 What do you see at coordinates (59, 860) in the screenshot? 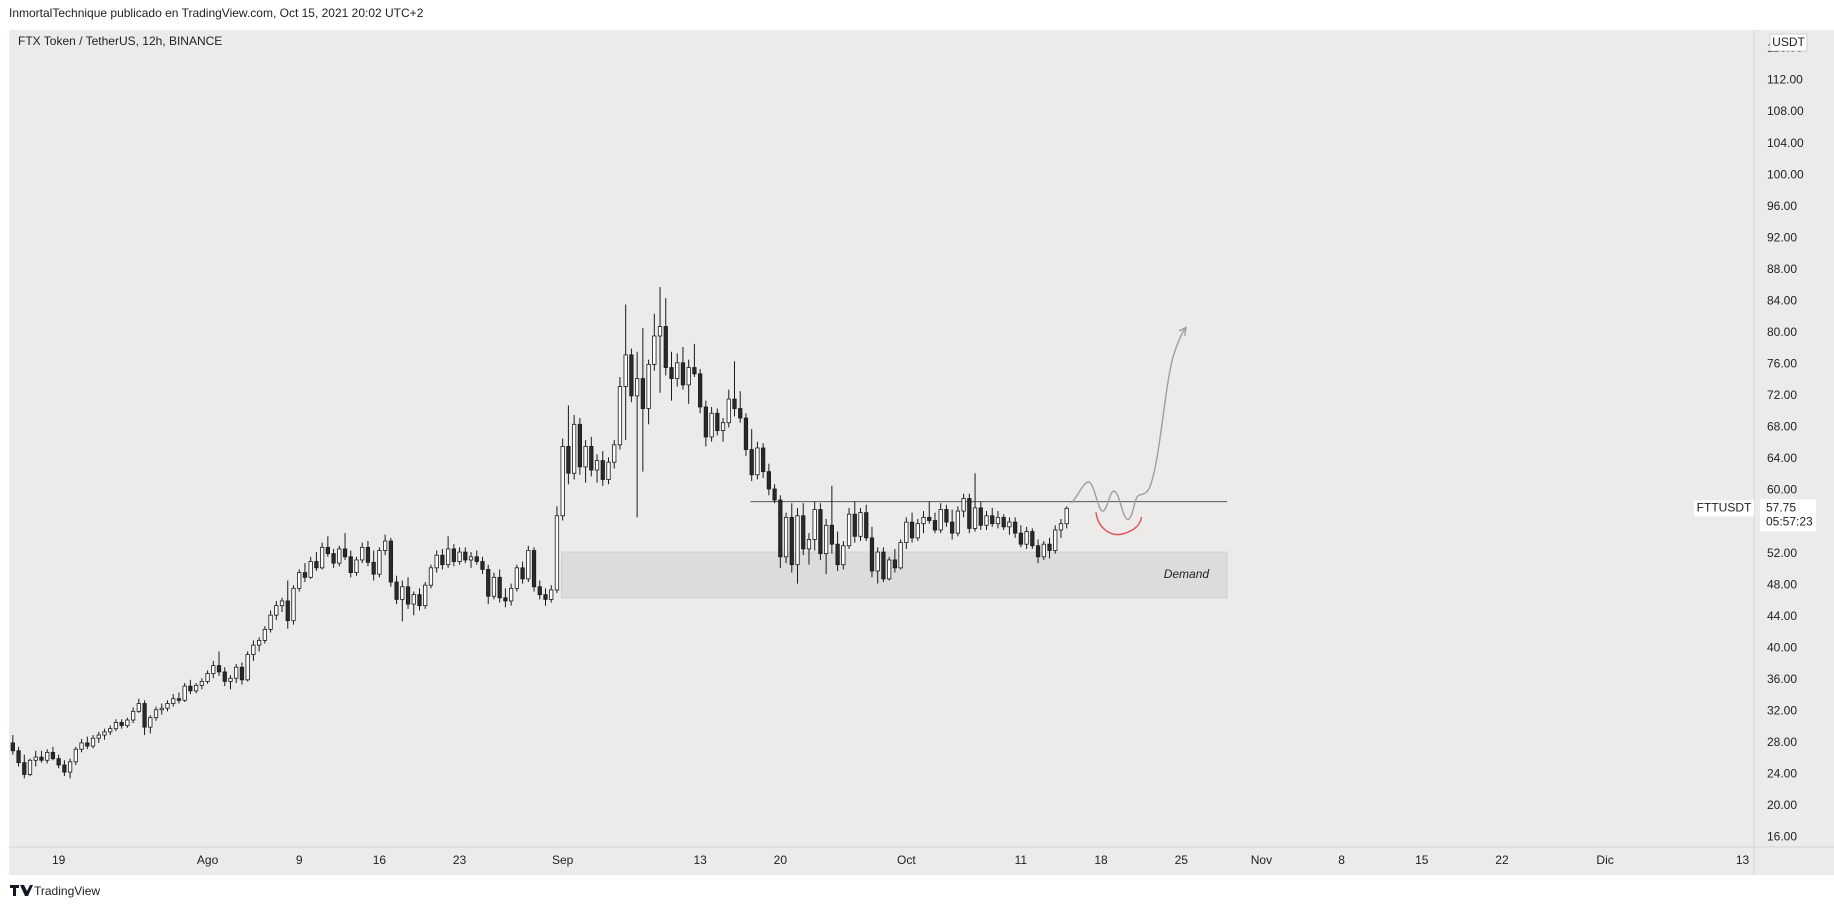
I see `x-tick-label: 19` at bounding box center [59, 860].